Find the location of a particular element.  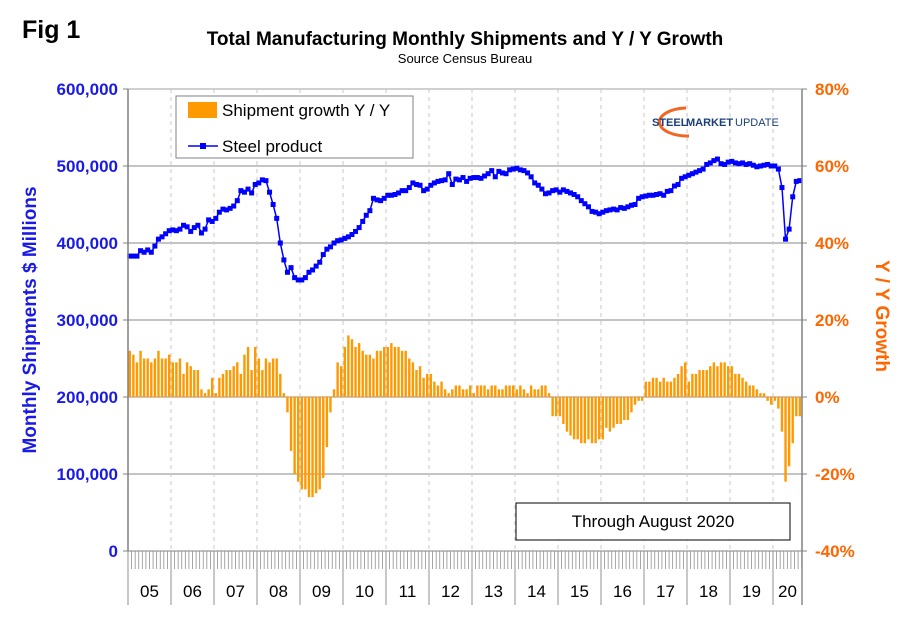

figure-label: Fig 1 is located at coordinates (51, 30).